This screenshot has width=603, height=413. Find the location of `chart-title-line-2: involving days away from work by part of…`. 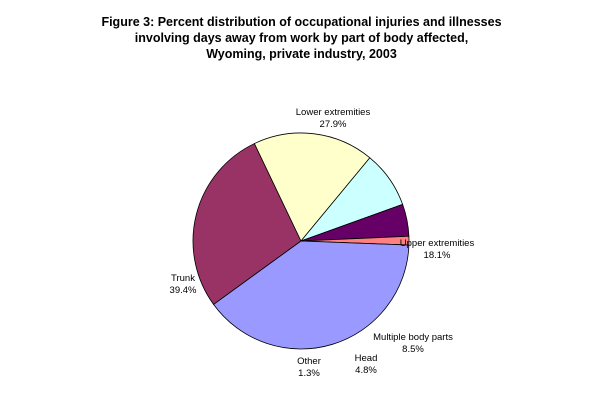

chart-title-line-2: involving days away from work by part of… is located at coordinates (301, 38).